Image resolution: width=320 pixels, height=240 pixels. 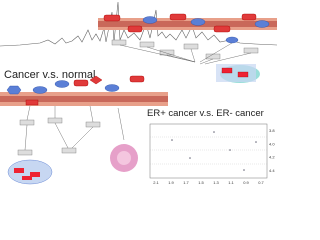 I want to click on x-tick-label: 1.5, so click(x=201, y=182).